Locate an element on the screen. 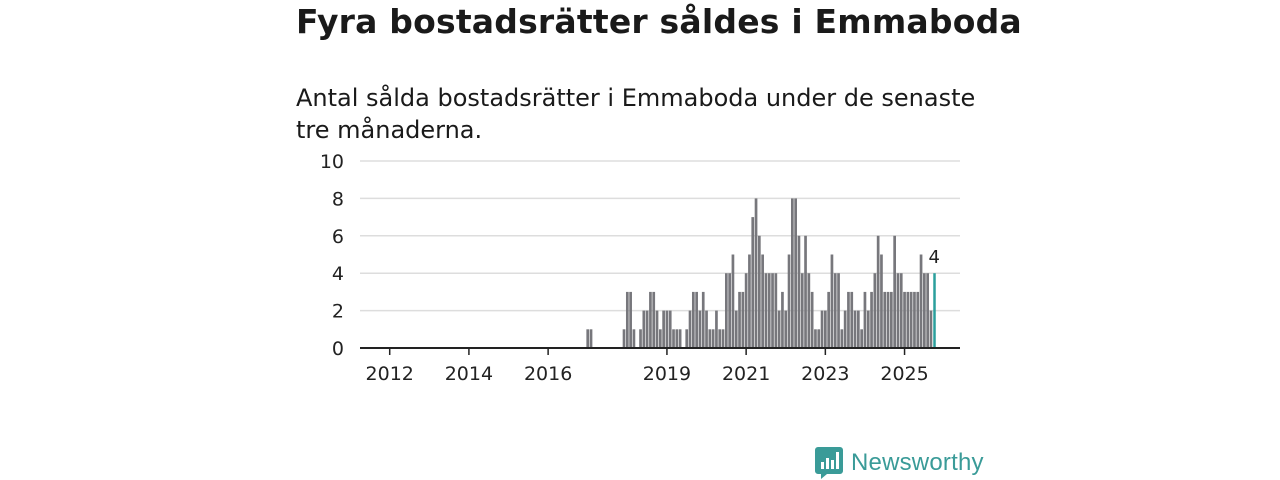 The height and width of the screenshot is (480, 1280). data-labels: 4 is located at coordinates (934, 257).